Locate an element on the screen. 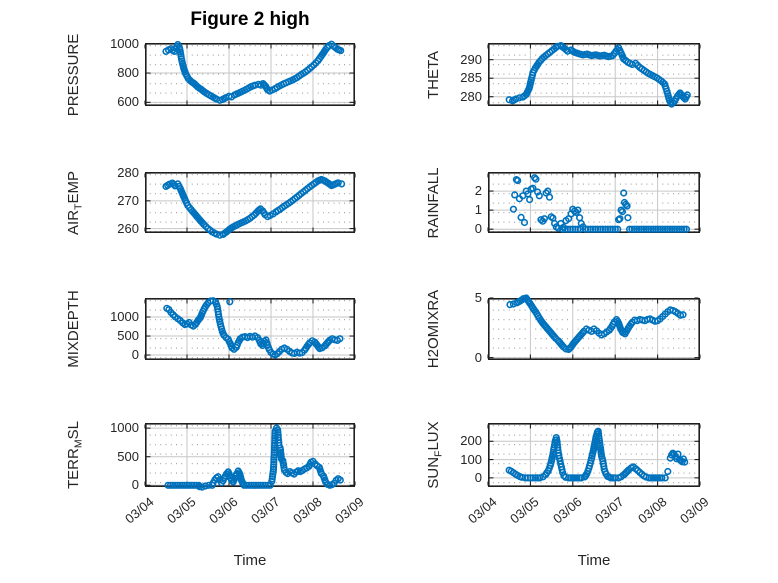 This screenshot has width=778, height=583. y-axis-label-text: MIXDEPTH is located at coordinates (73, 329).